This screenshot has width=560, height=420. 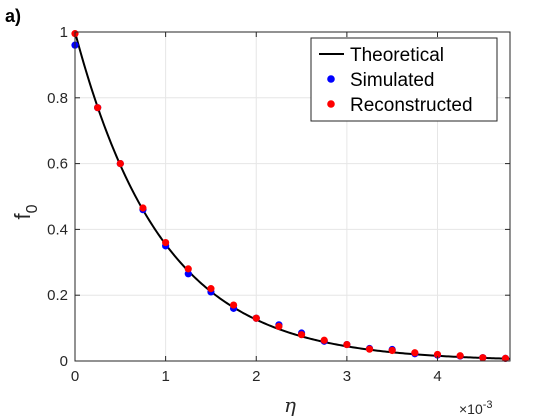 What do you see at coordinates (347, 376) in the screenshot?
I see `x-tick-label-3: 3` at bounding box center [347, 376].